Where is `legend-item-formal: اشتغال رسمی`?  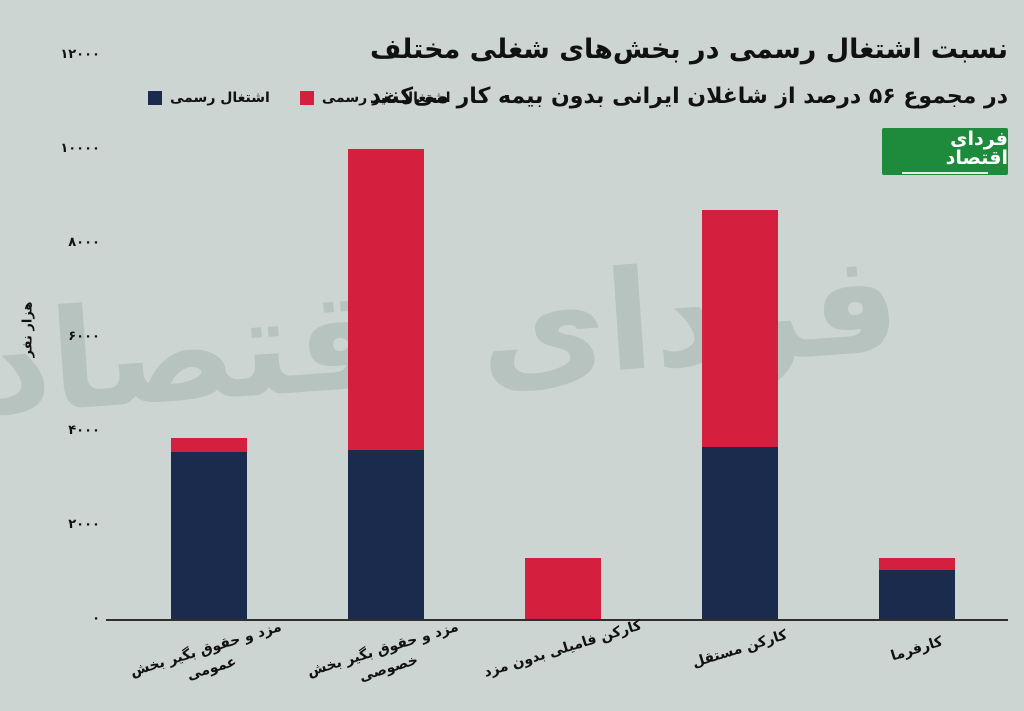
legend-item-formal: اشتغال رسمی is located at coordinates (209, 98).